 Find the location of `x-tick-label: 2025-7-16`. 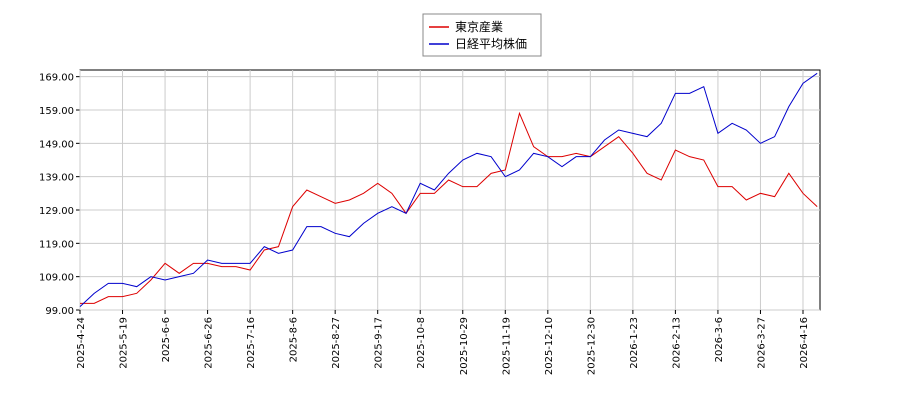

x-tick-label: 2025-7-16 is located at coordinates (251, 343).